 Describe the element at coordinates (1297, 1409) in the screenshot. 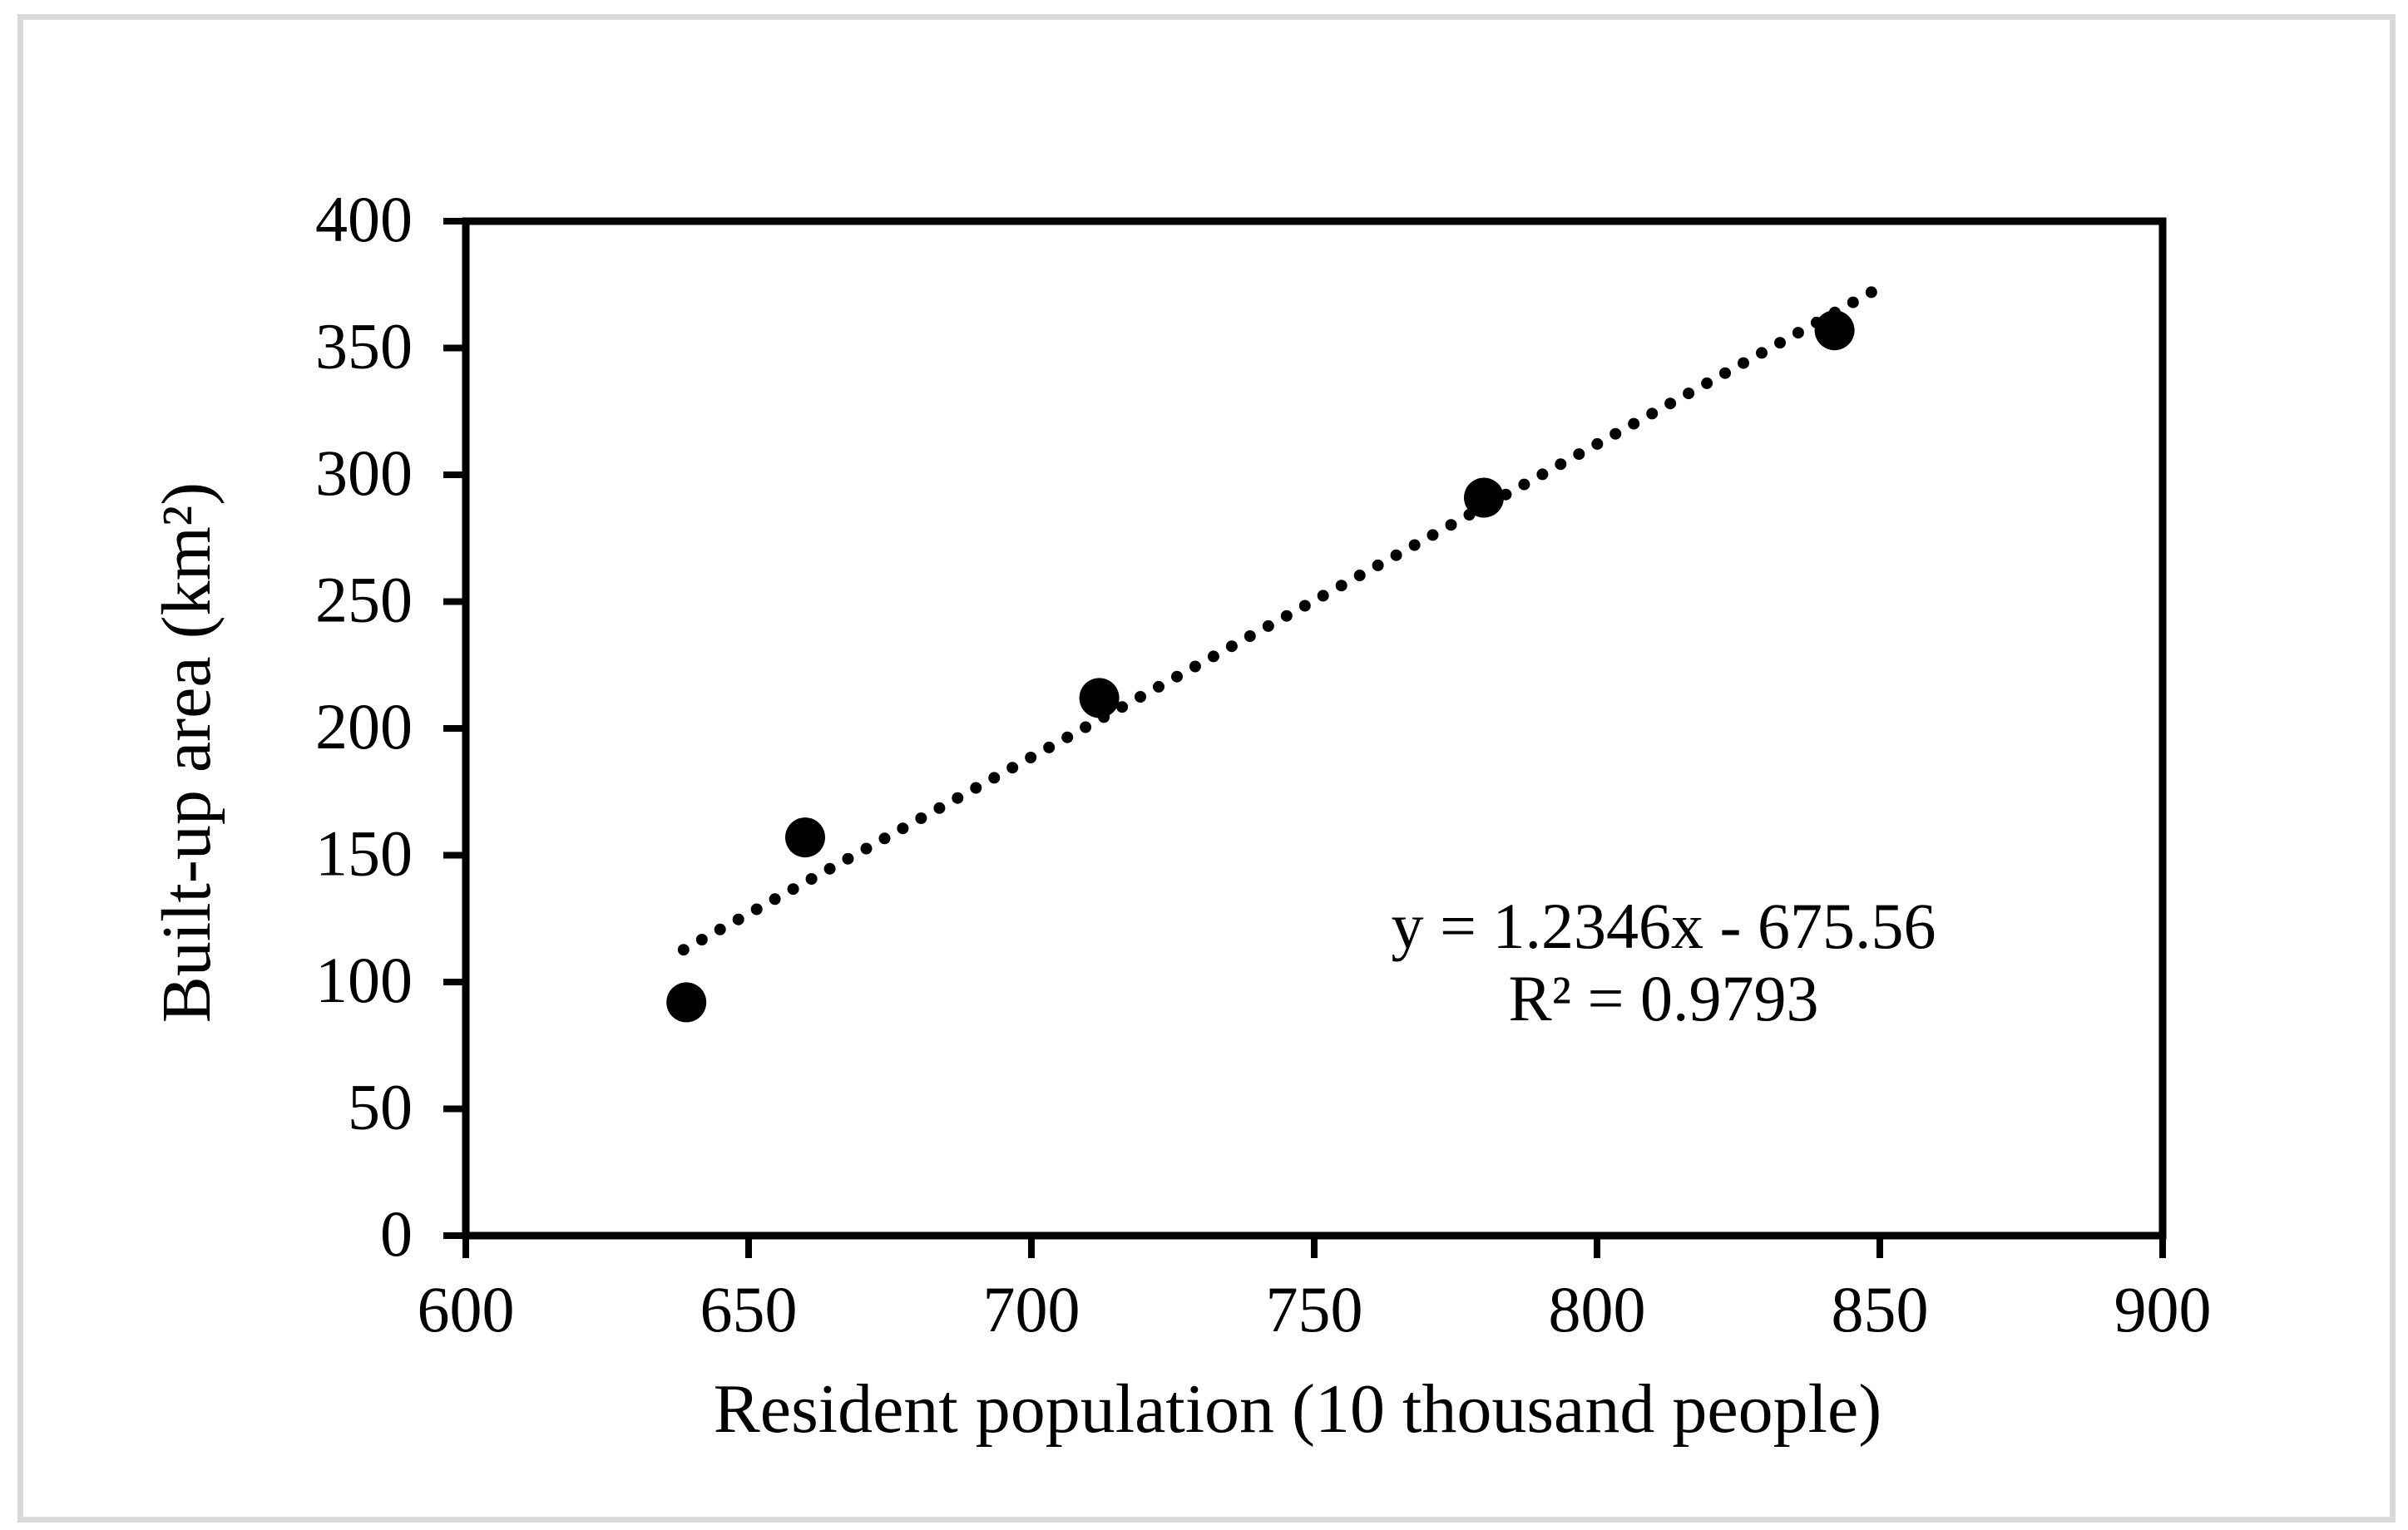

I see `x-axis-title: Resident population (10 thousand people)` at that location.